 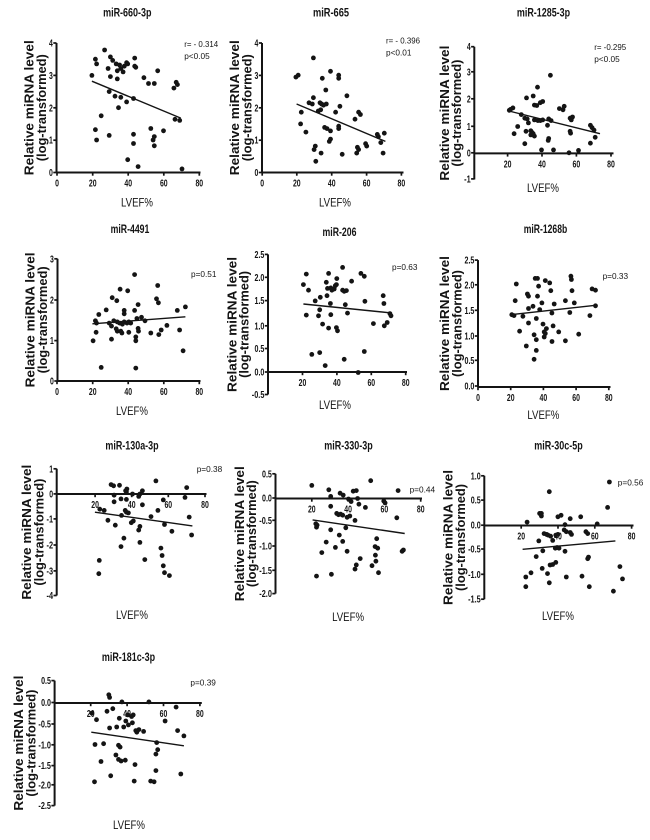 I want to click on svg-text: p=0.44, so click(x=423, y=489).